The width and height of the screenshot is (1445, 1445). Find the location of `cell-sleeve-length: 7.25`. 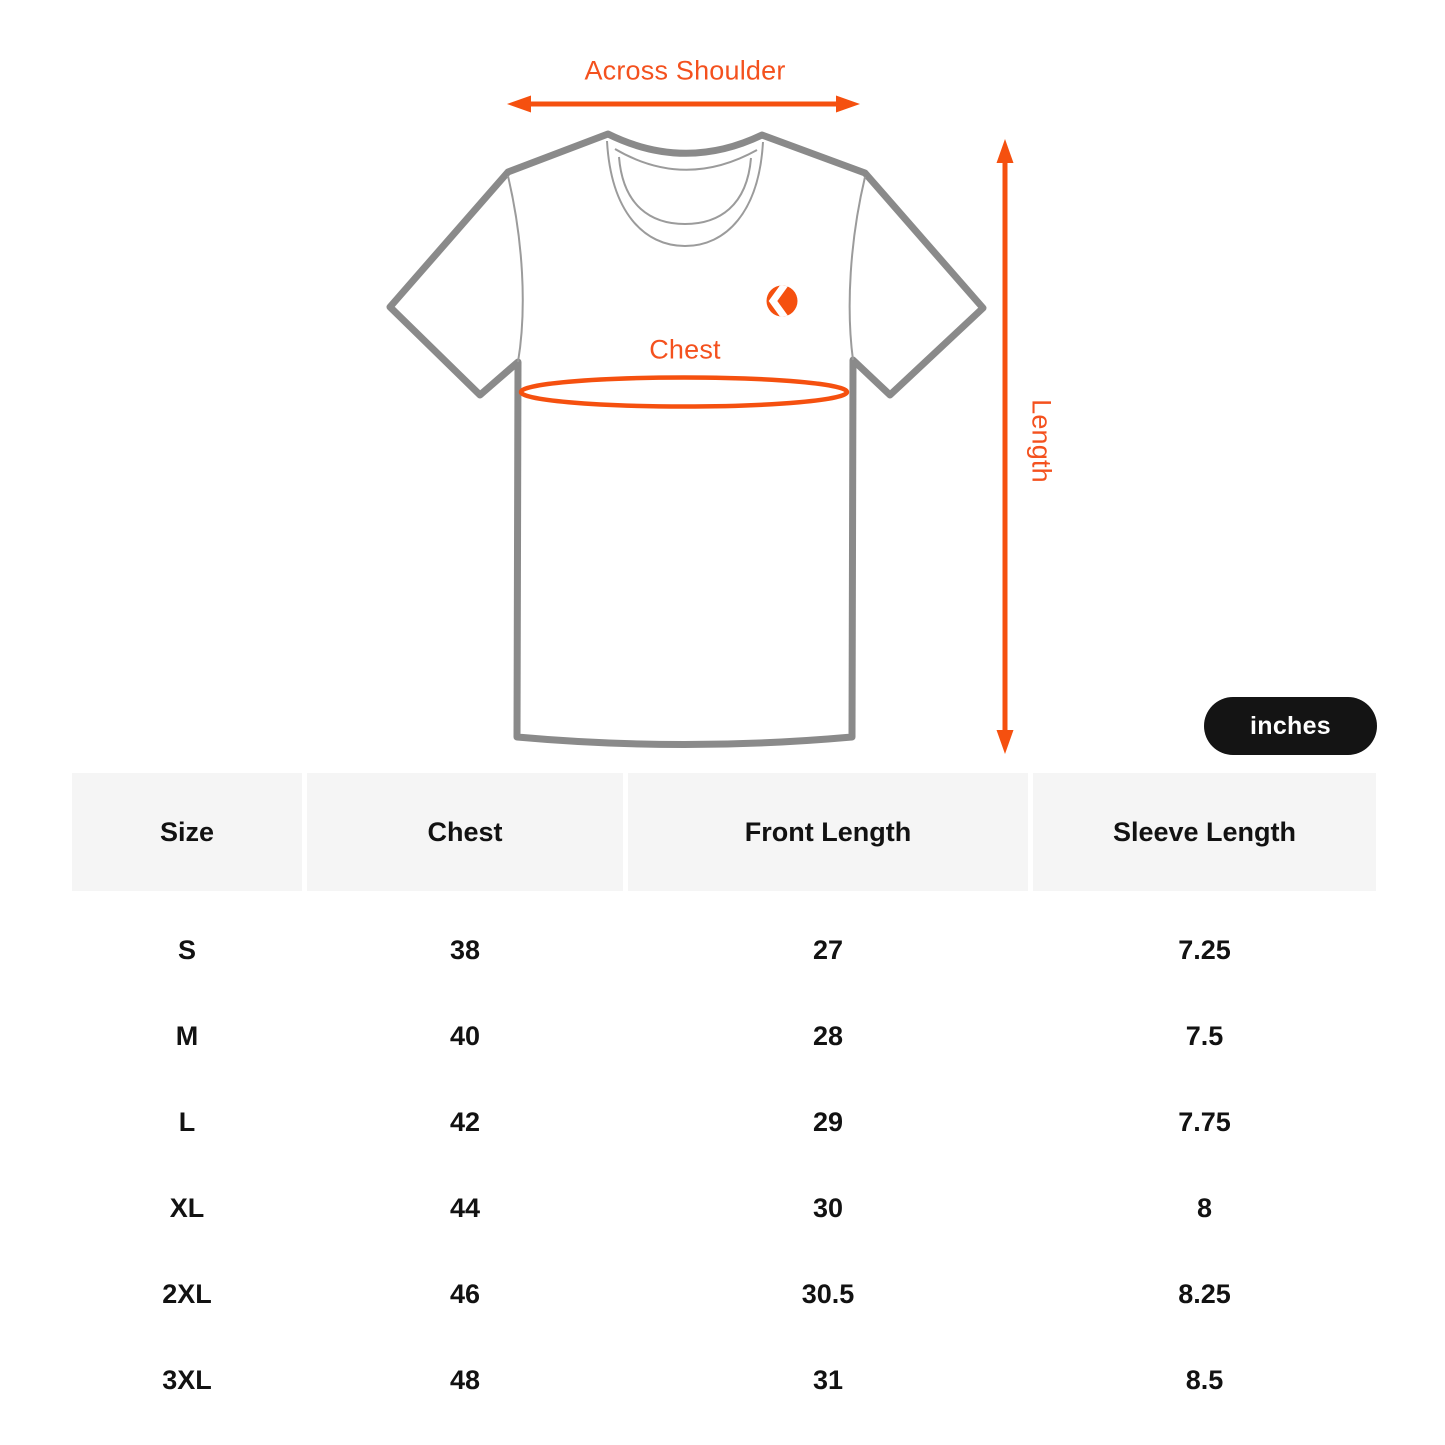

cell-sleeve-length: 7.25 is located at coordinates (1204, 949).